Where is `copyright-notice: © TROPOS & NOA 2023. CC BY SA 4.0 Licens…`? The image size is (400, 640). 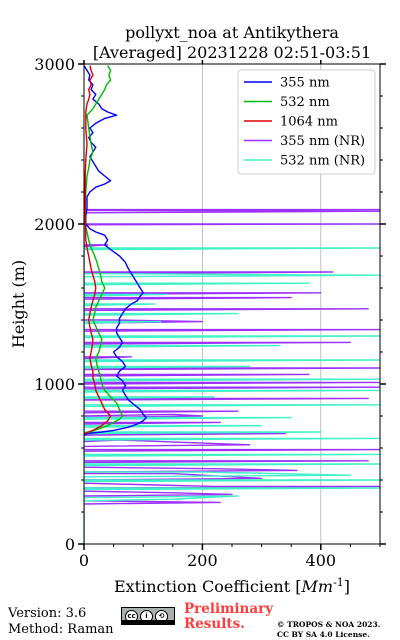
copyright-notice: © TROPOS & NOA 2023. CC BY SA 4.0 Licens… is located at coordinates (328, 630).